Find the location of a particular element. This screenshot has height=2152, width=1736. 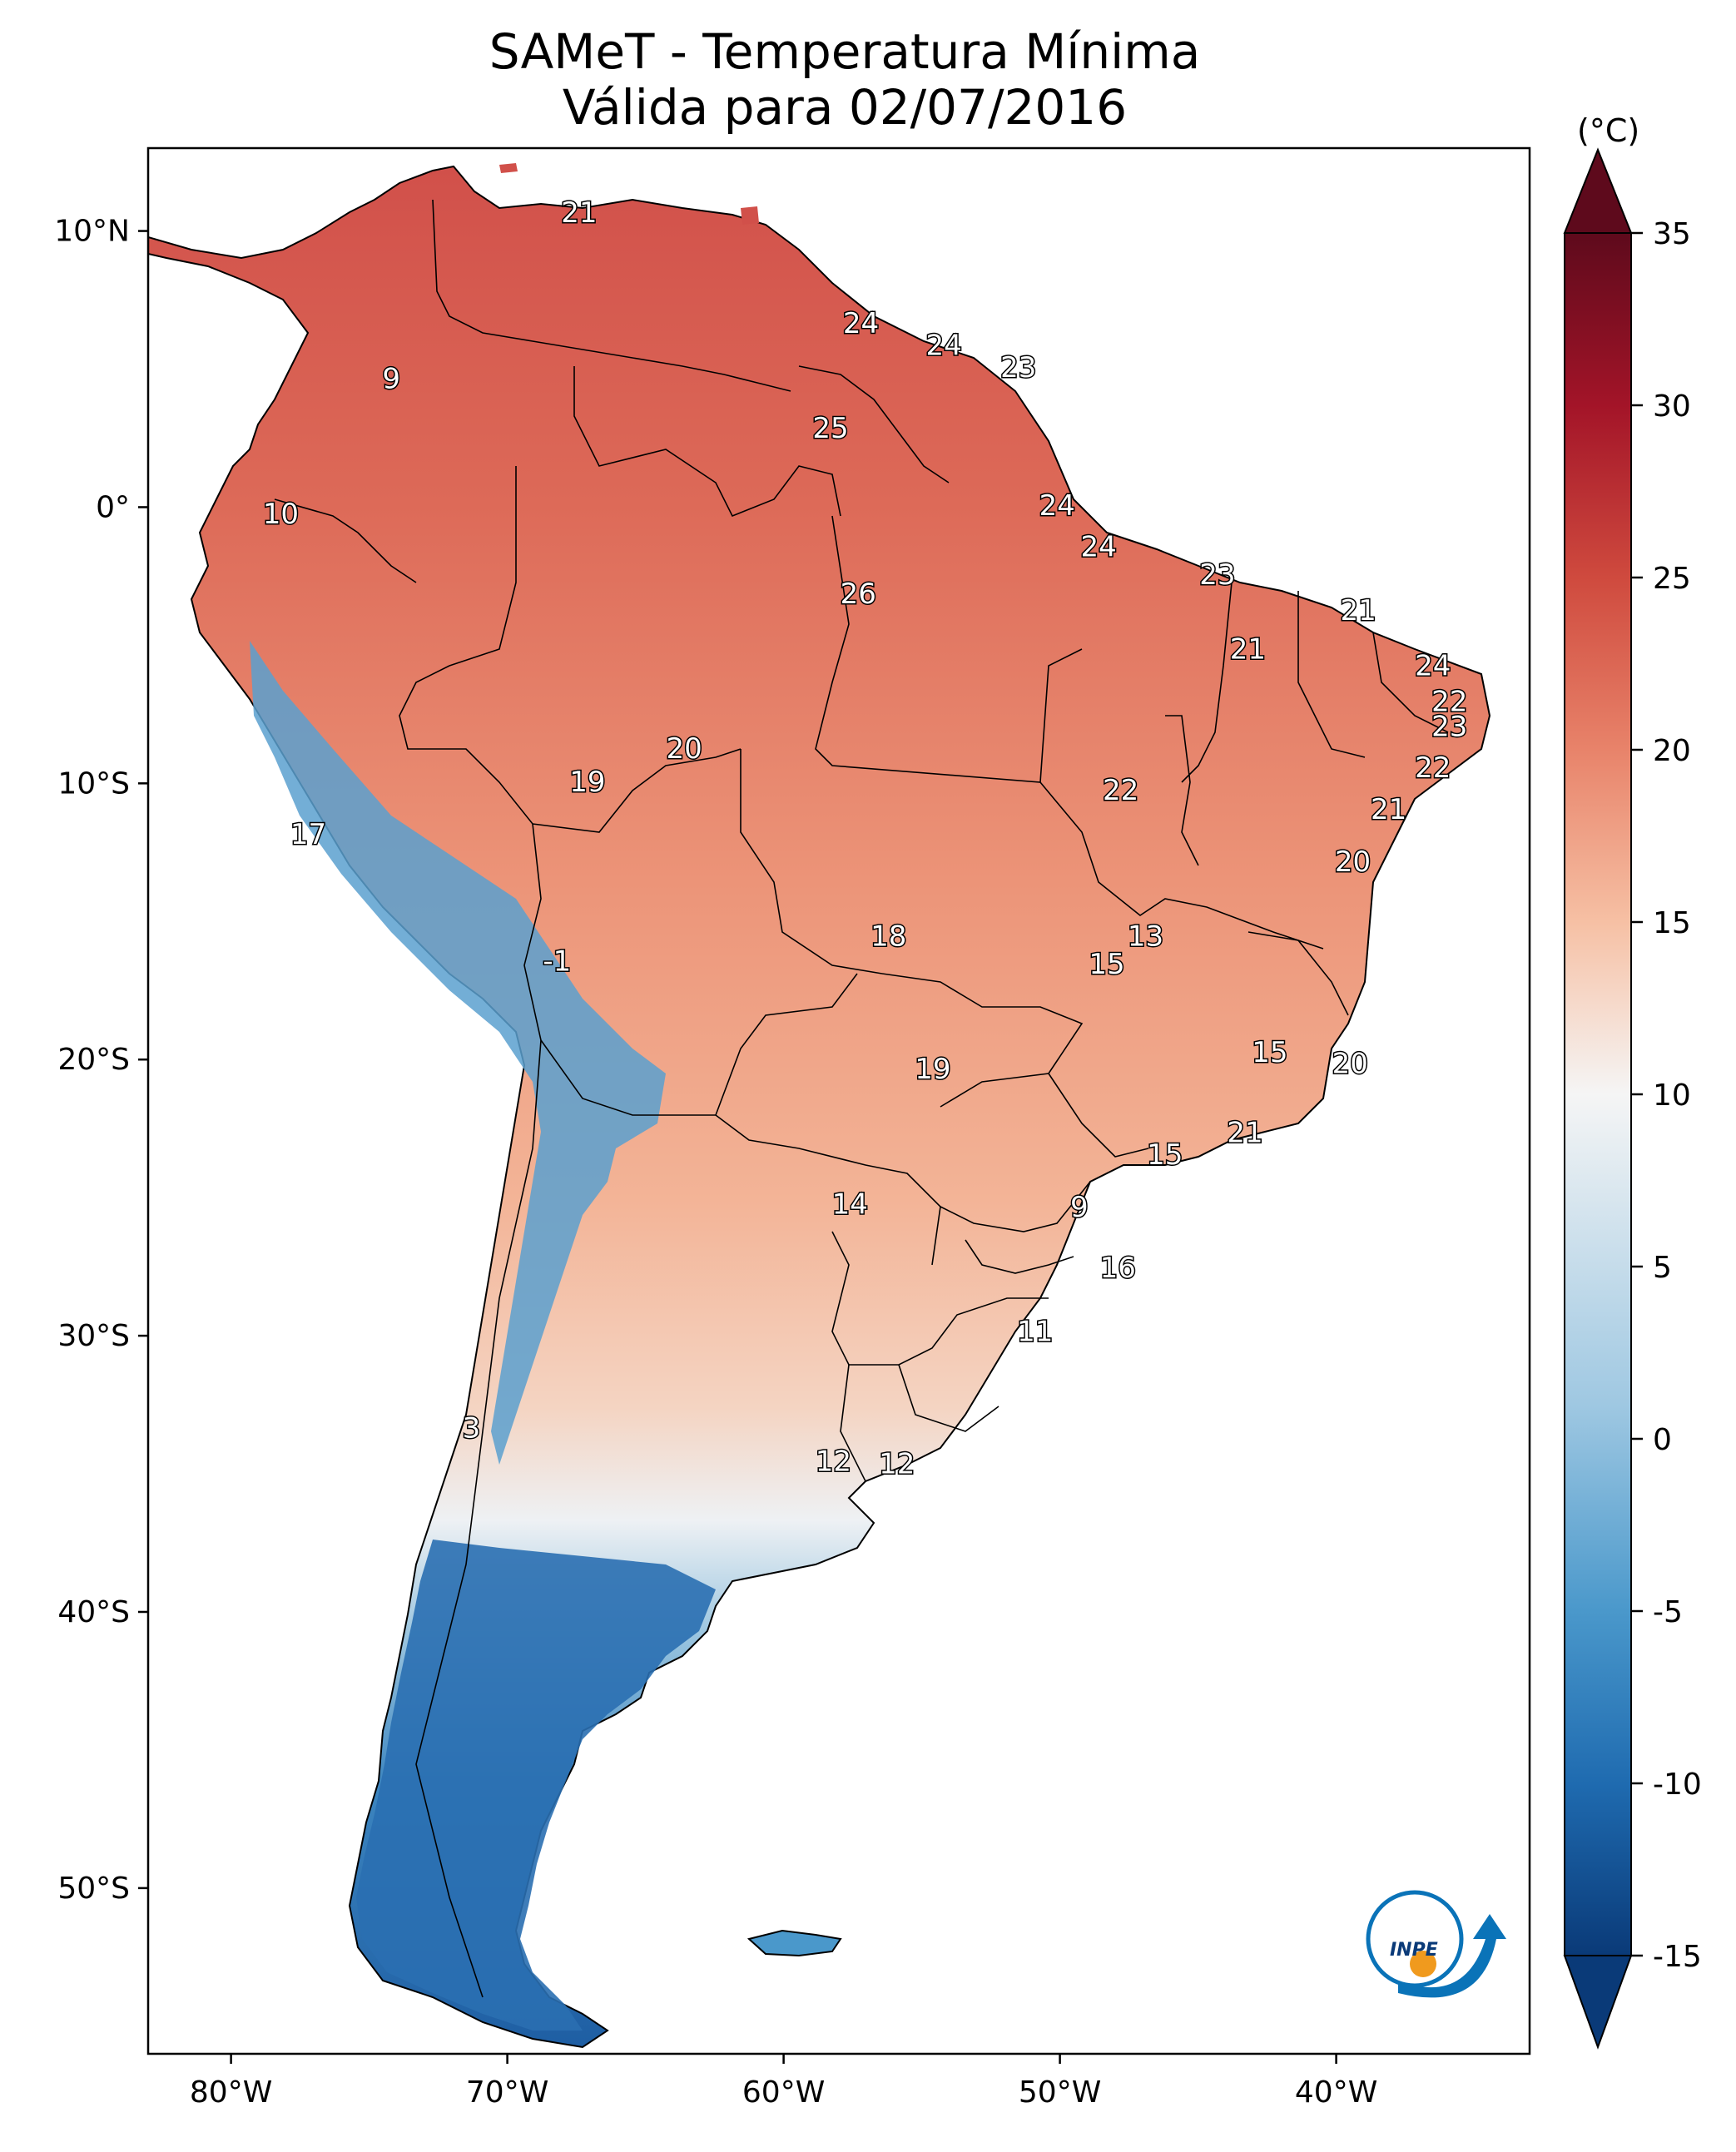

lat-tick-label: 40°S is located at coordinates (94, 1612).